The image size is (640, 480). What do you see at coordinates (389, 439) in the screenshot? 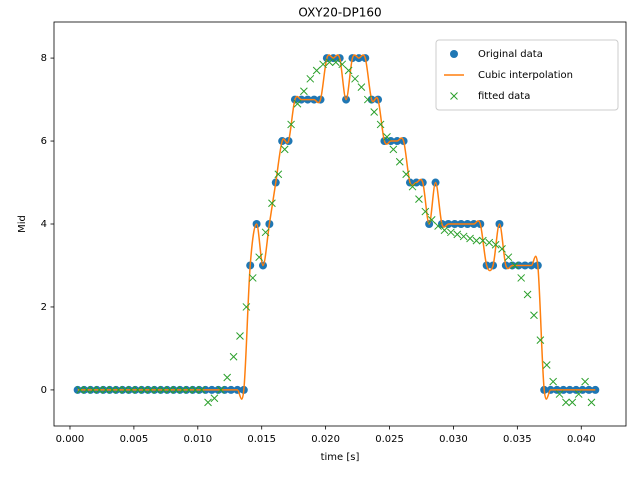
I see `x-tick-label: 0.025` at bounding box center [389, 439].